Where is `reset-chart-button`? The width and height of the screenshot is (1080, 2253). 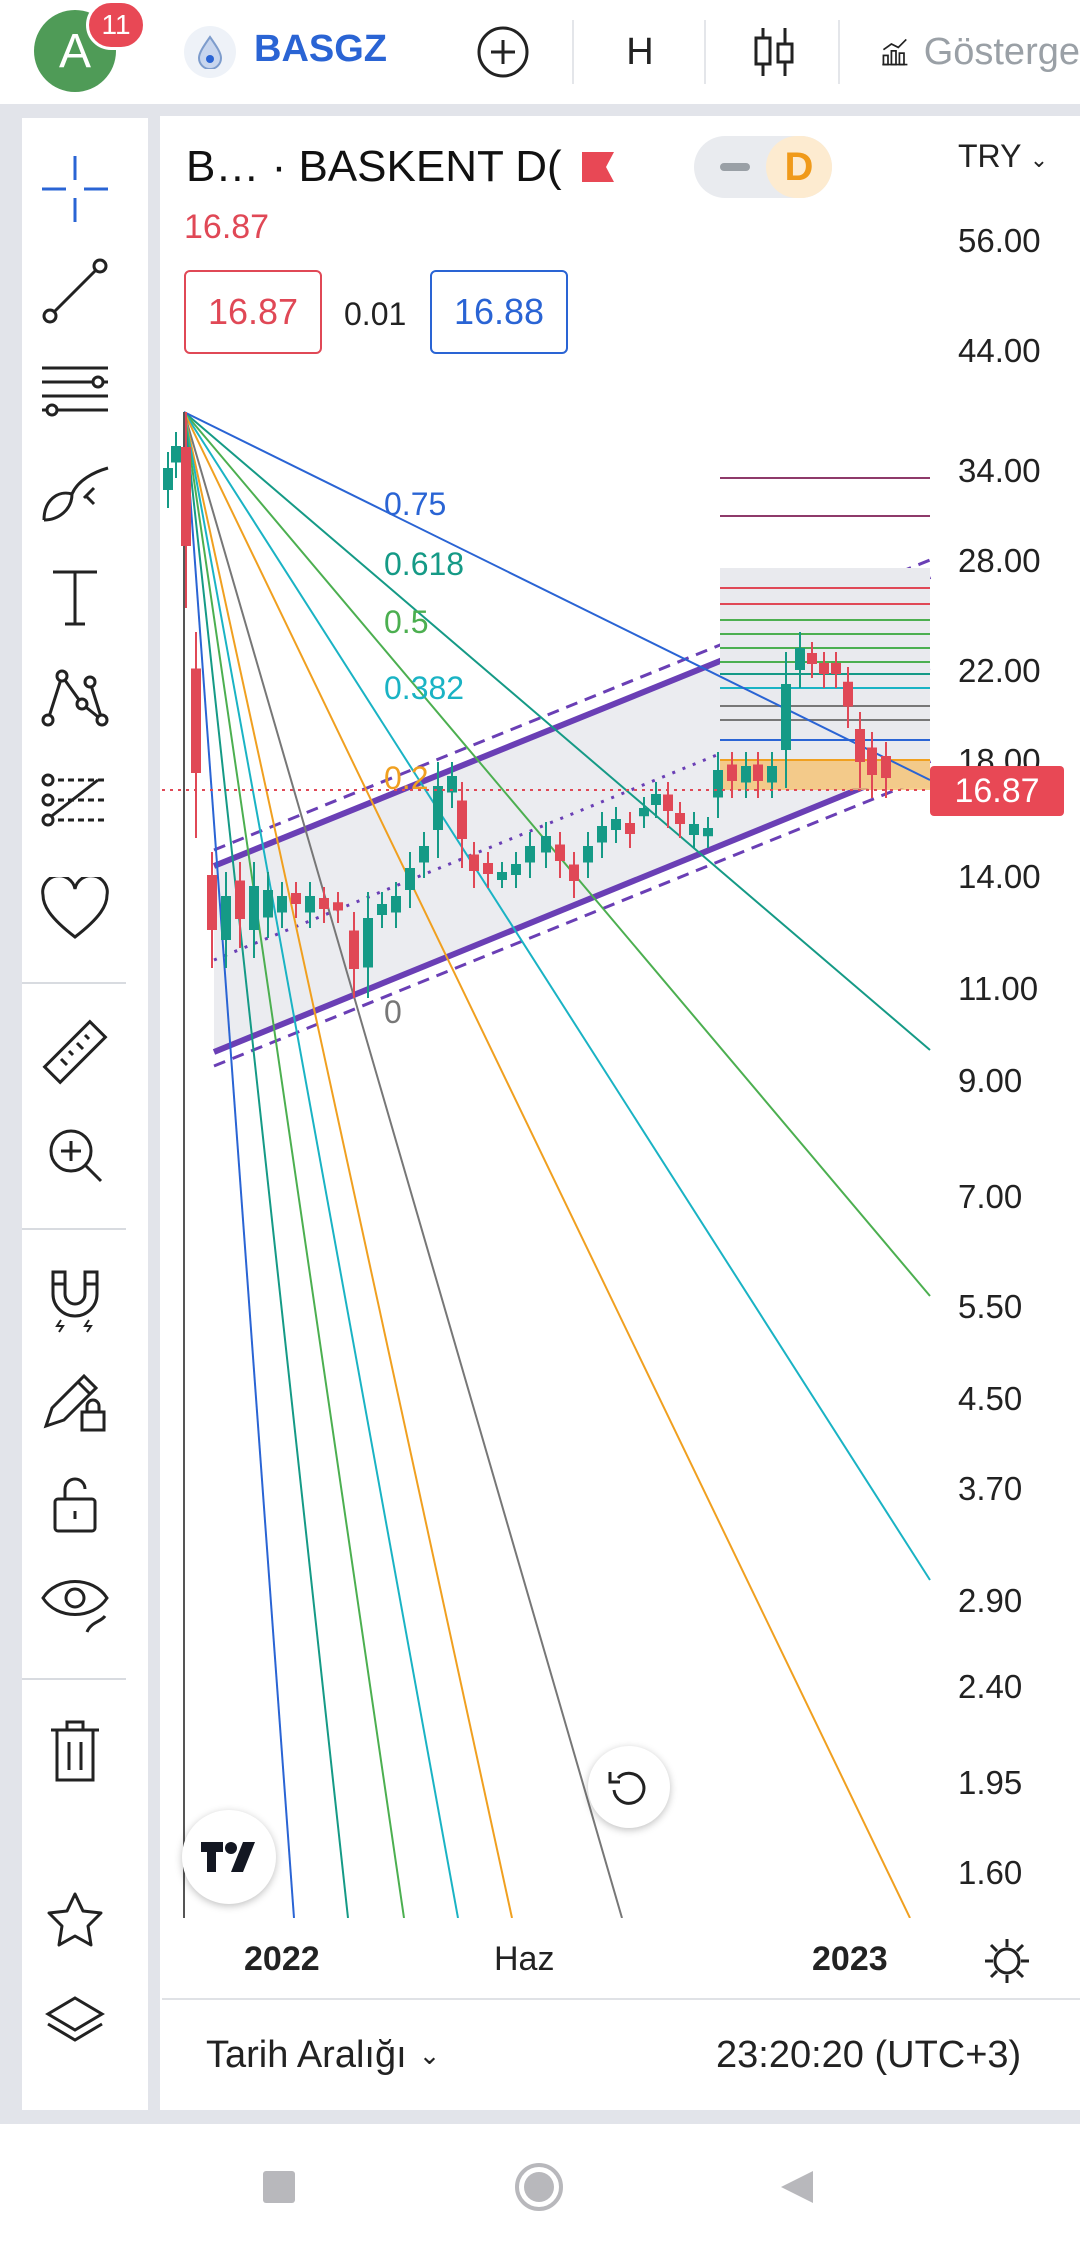 reset-chart-button is located at coordinates (629, 1787).